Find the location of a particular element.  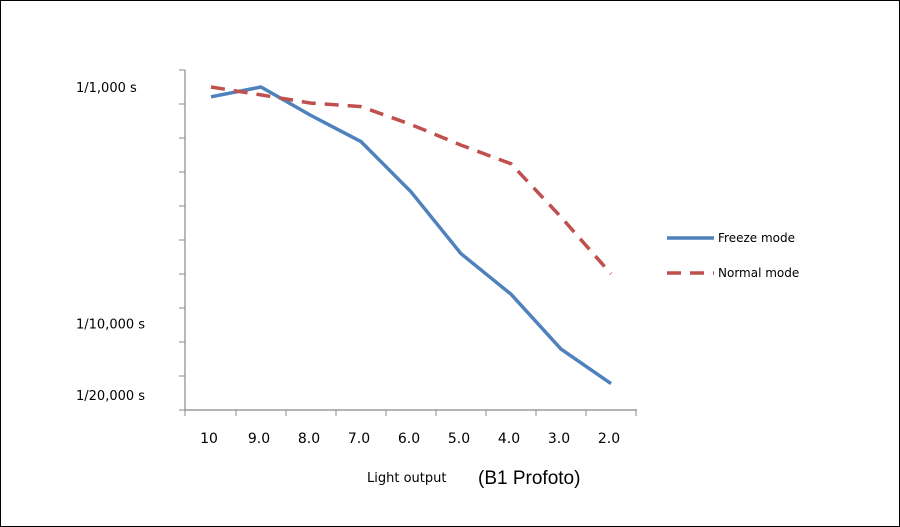

x-tick-label: 3.0 is located at coordinates (559, 439).